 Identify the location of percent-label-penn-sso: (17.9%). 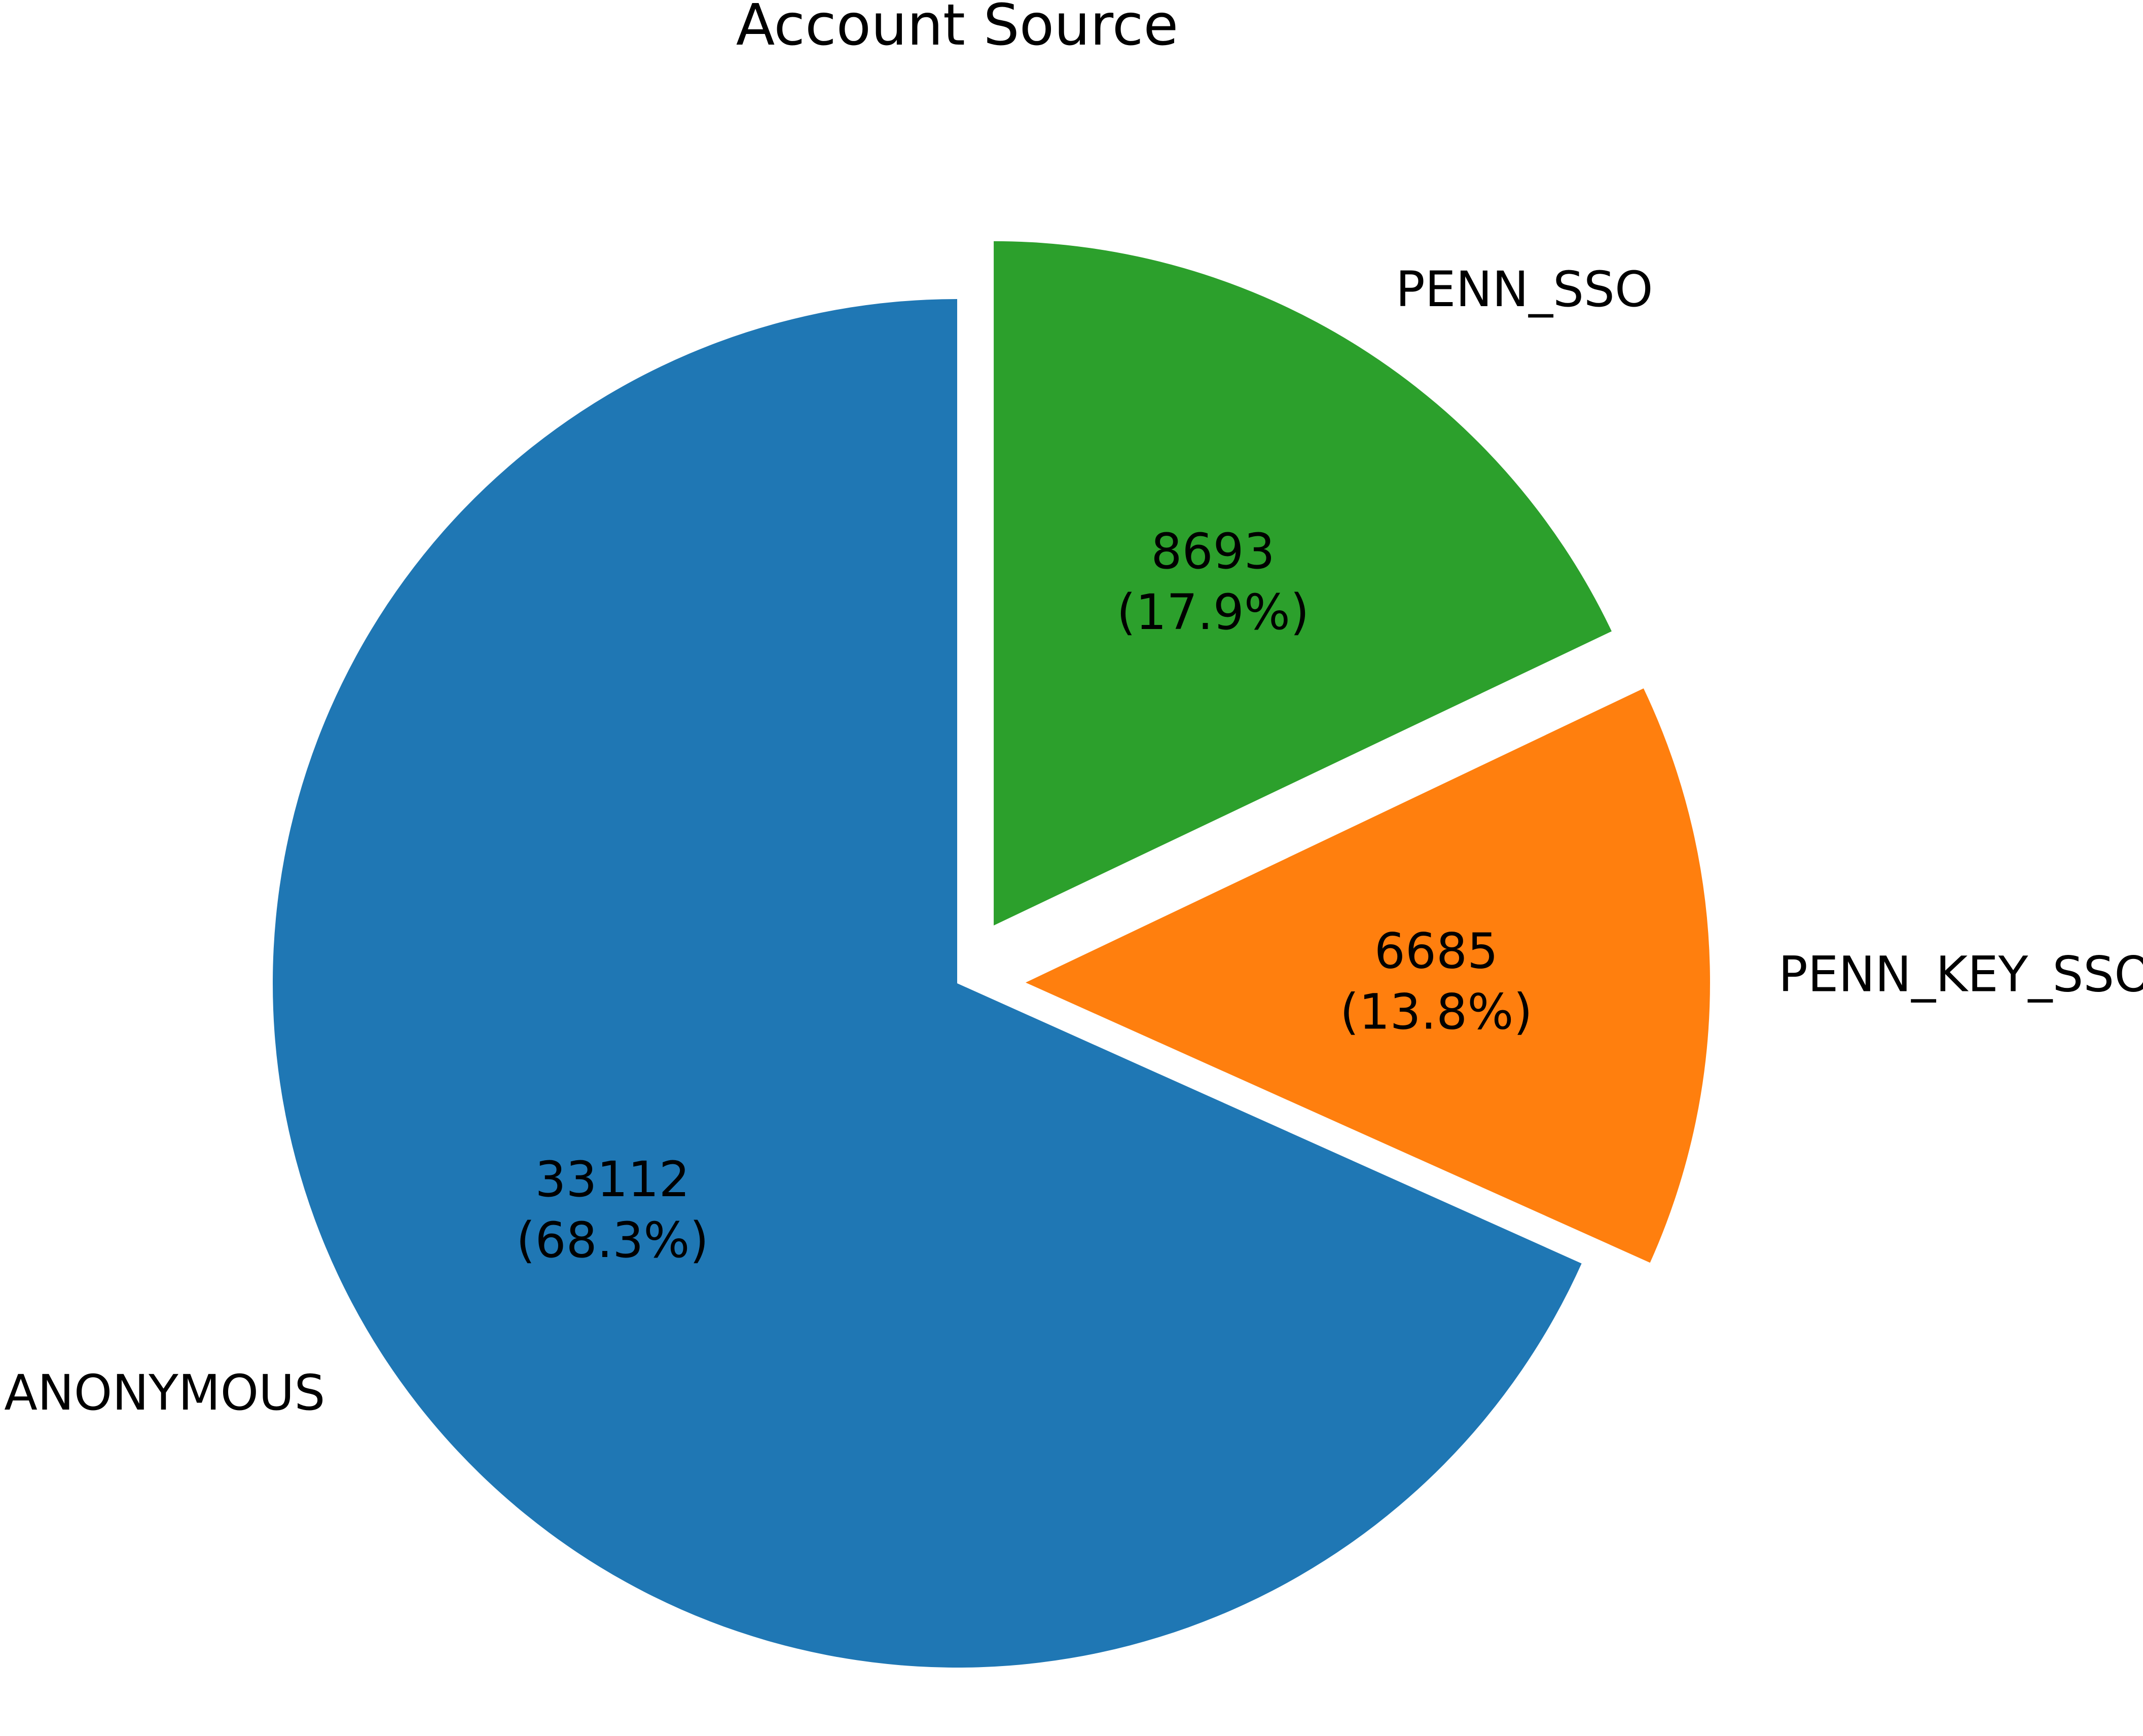
(1213, 612).